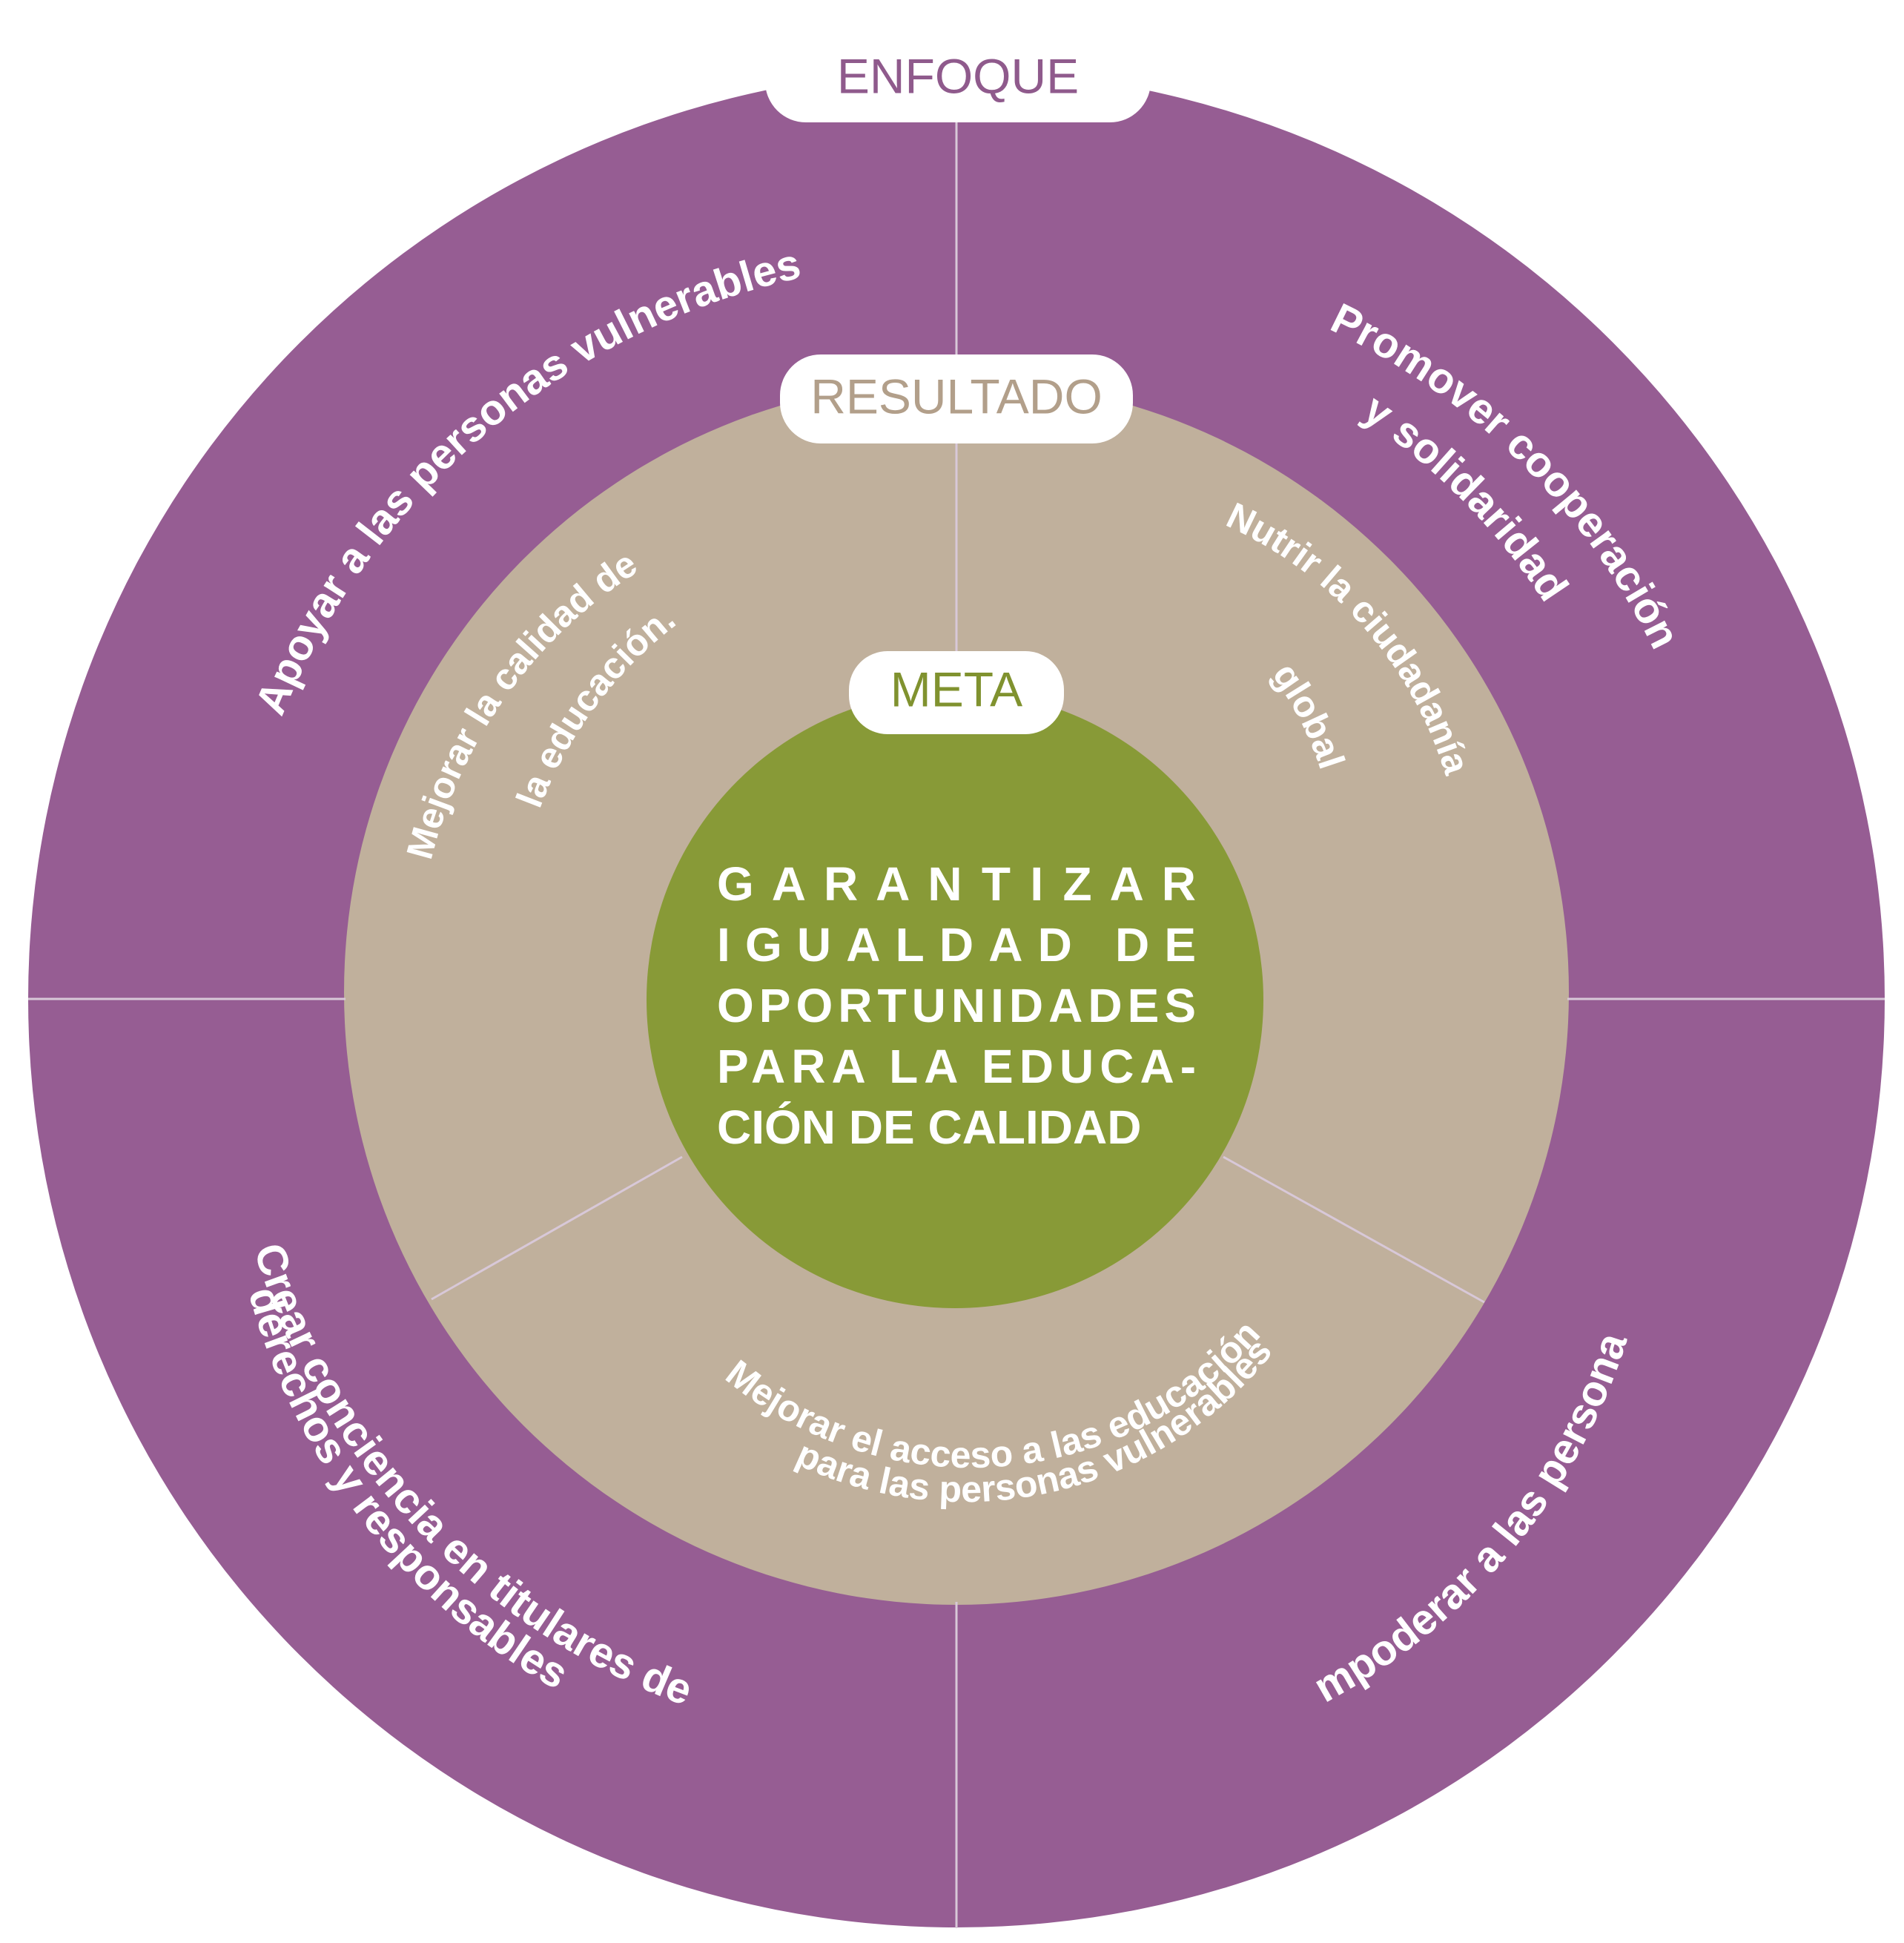 The width and height of the screenshot is (1904, 1943). I want to click on enfoque-label: ENFOQUE, so click(958, 75).